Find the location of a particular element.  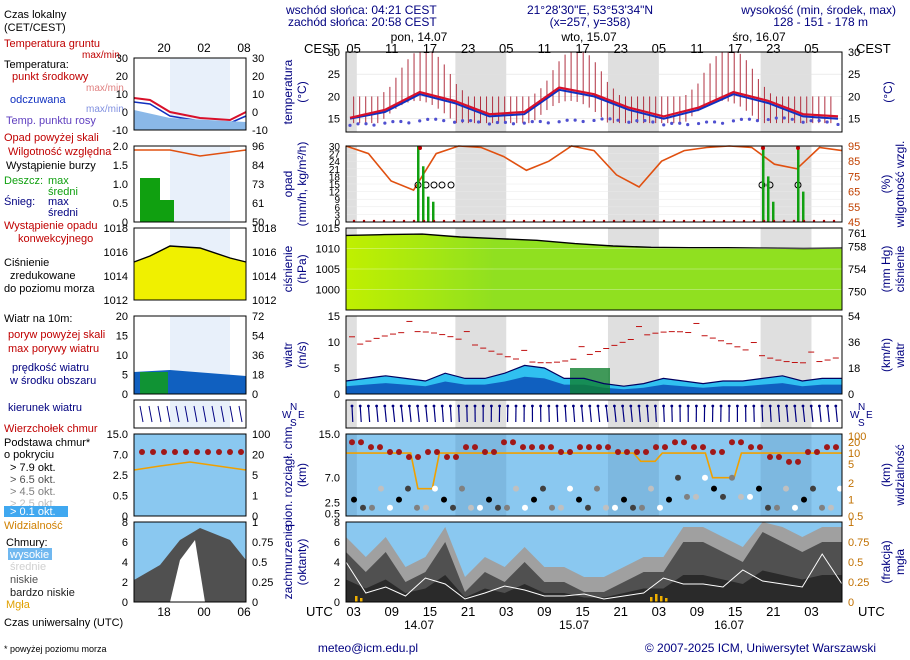

temp-ytick-right: 20 is located at coordinates (854, 97).